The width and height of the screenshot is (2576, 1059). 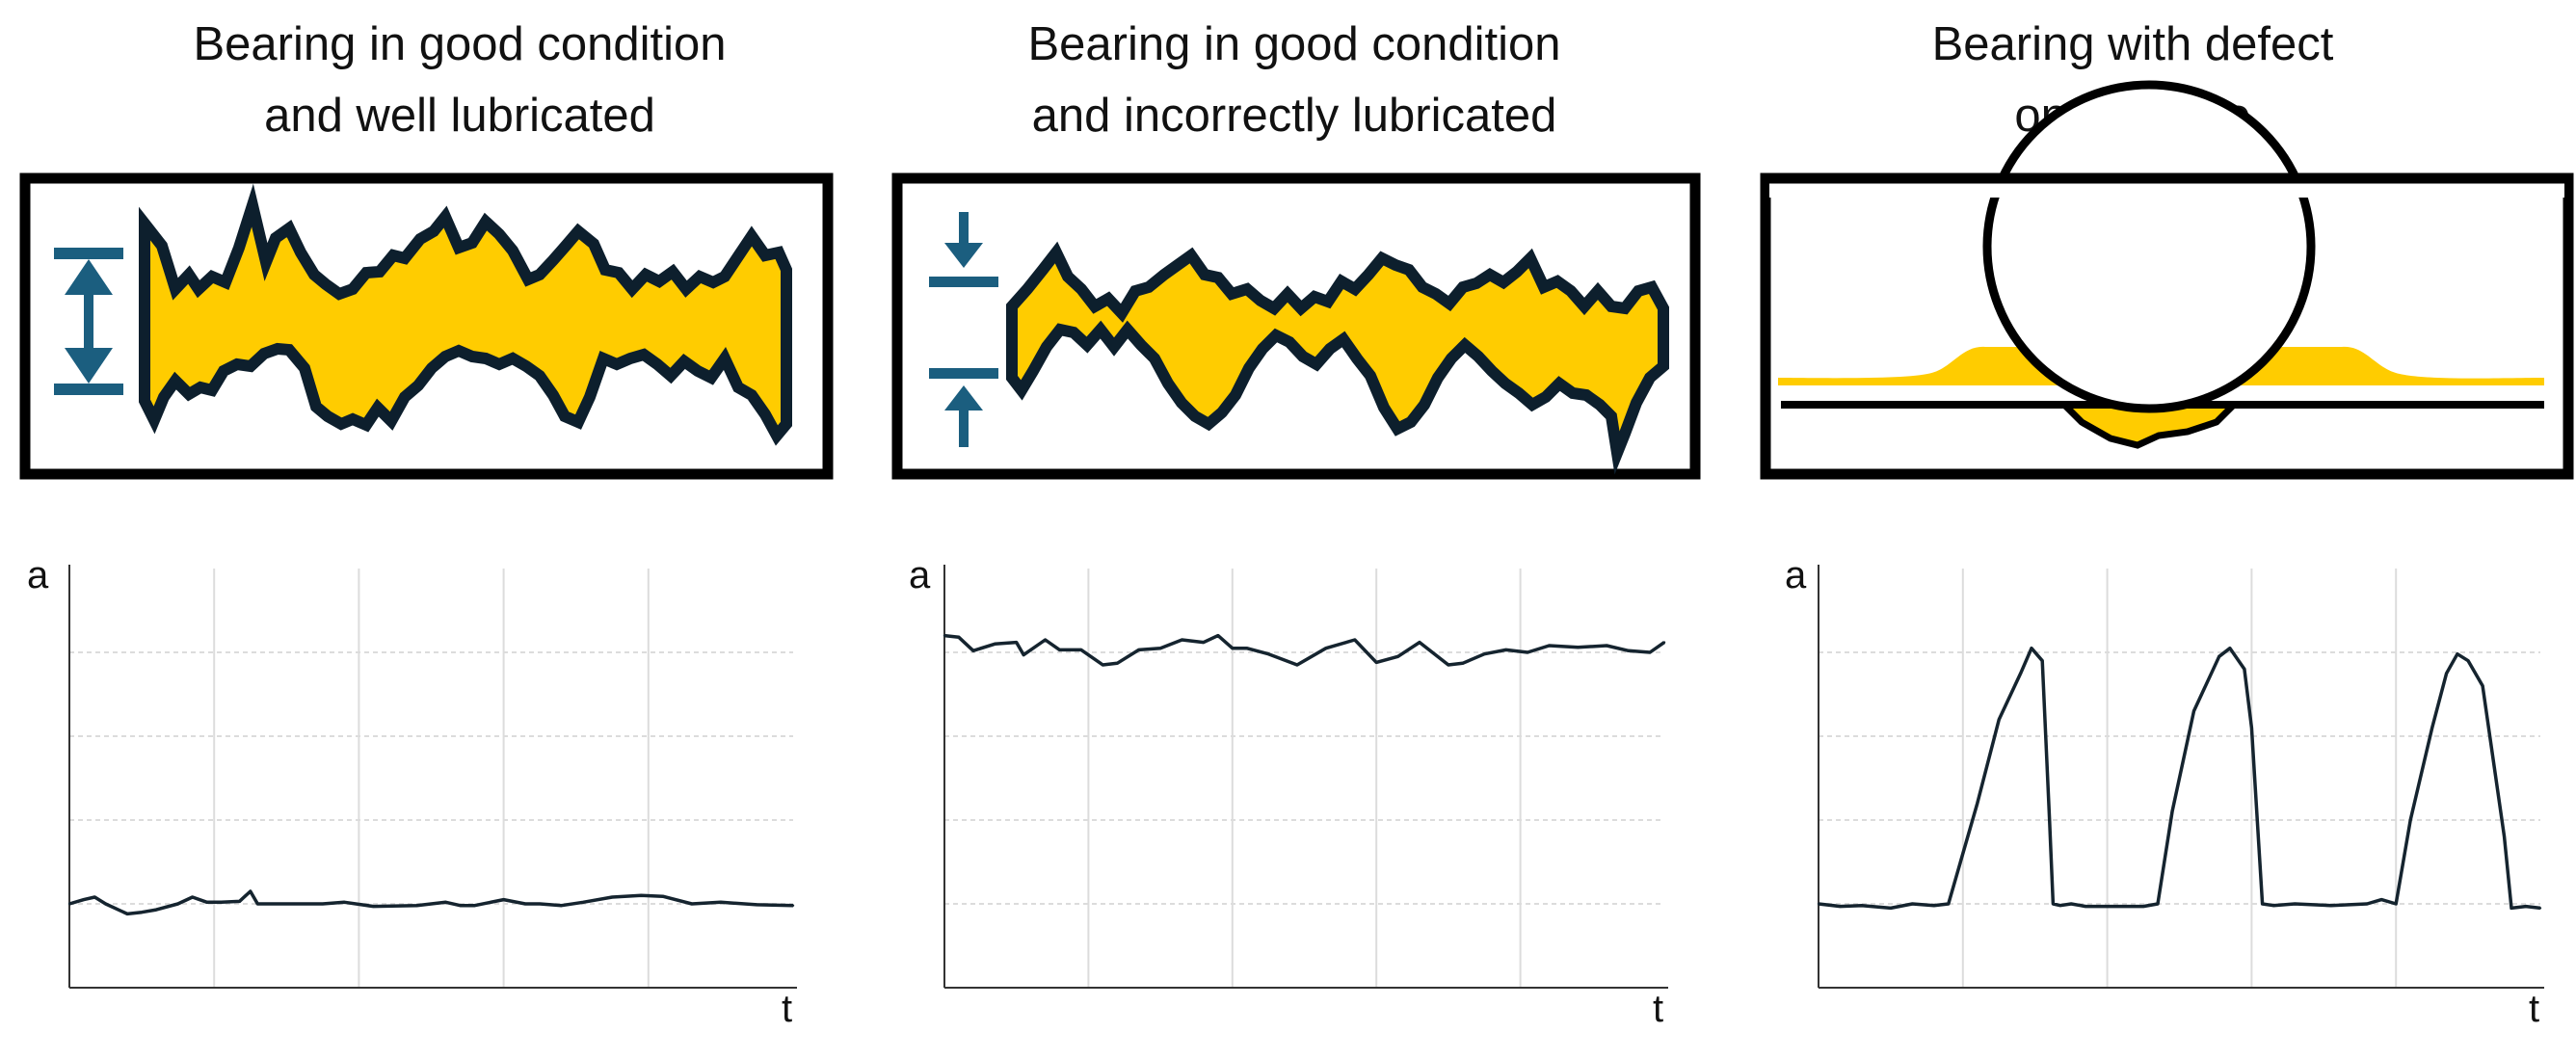 What do you see at coordinates (963, 329) in the screenshot?
I see `compression-arrows-icon` at bounding box center [963, 329].